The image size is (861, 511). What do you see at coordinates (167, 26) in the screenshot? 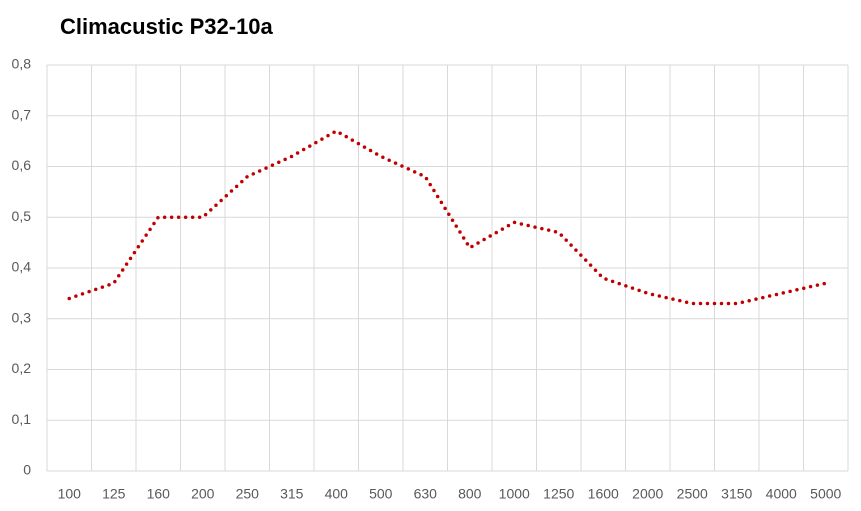
I see `chart-title: Climacustic P32-10a` at bounding box center [167, 26].